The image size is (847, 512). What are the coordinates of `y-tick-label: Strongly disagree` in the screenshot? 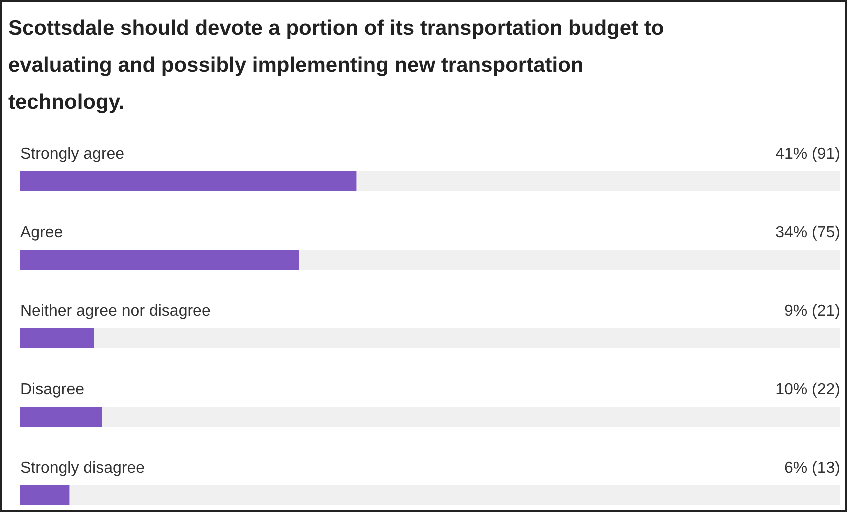 It's located at (83, 468).